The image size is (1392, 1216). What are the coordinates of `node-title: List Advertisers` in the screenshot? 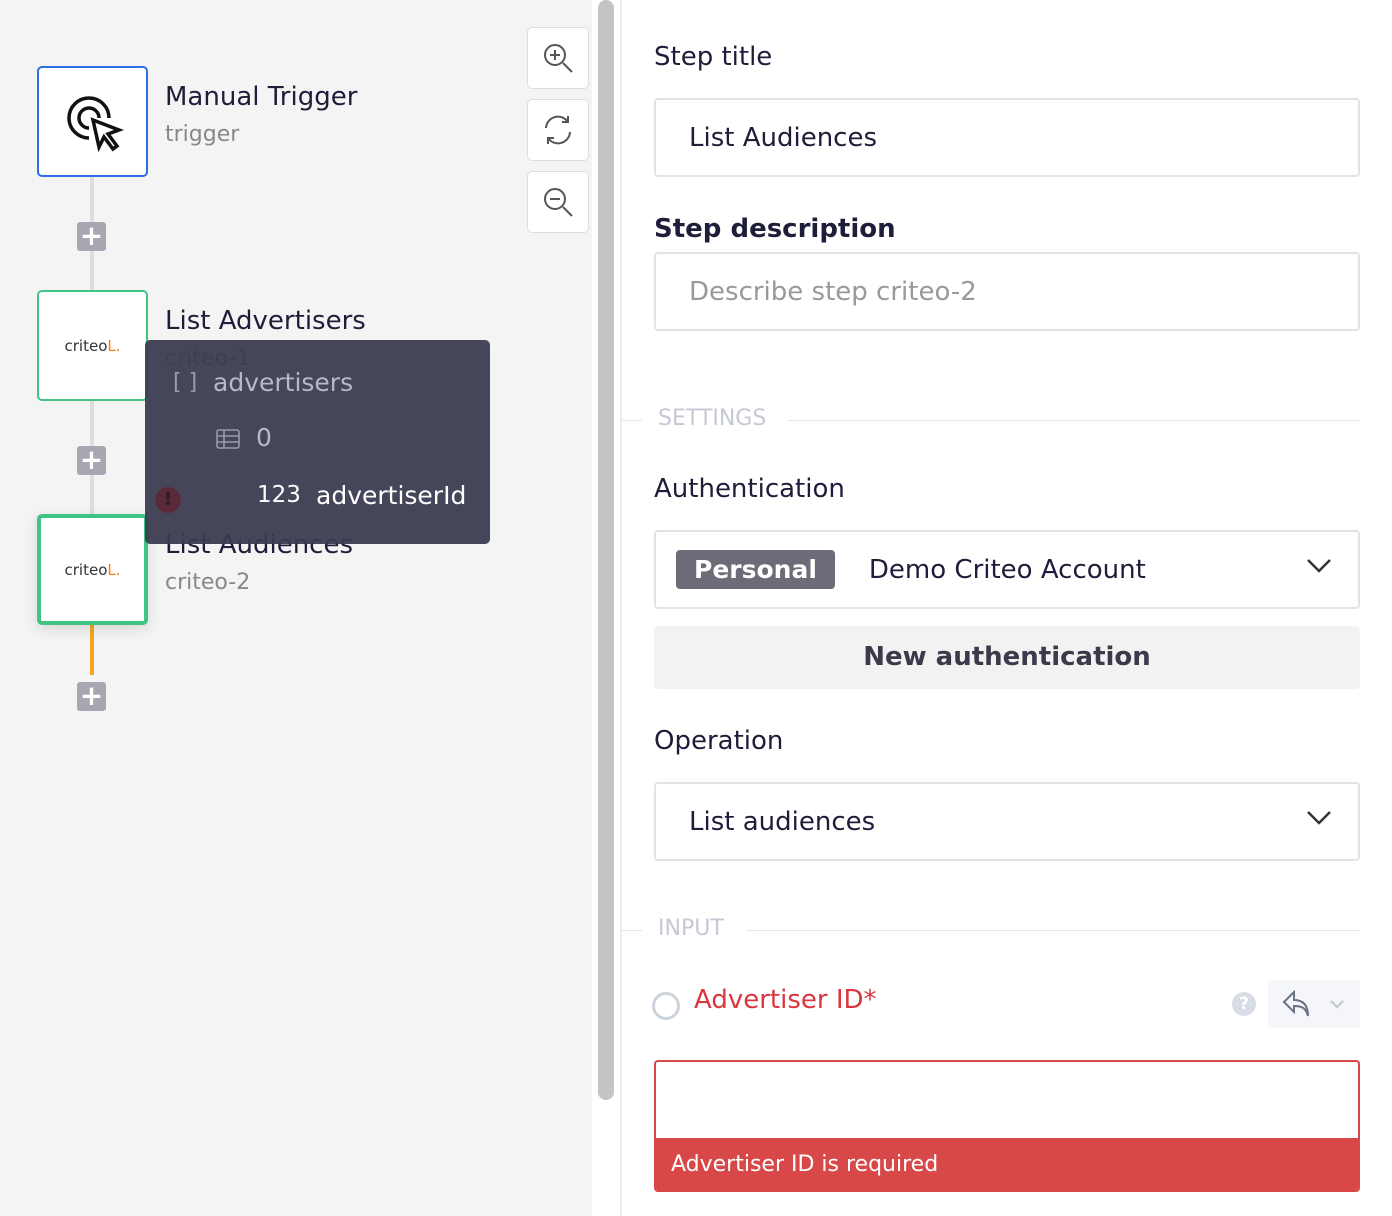 It's located at (265, 321).